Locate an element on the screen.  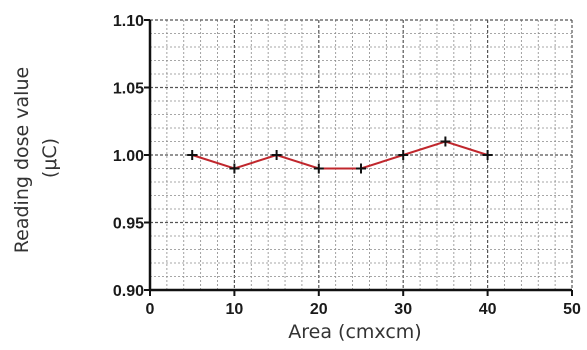
y-tick-label: 1.10 is located at coordinates (128, 21).